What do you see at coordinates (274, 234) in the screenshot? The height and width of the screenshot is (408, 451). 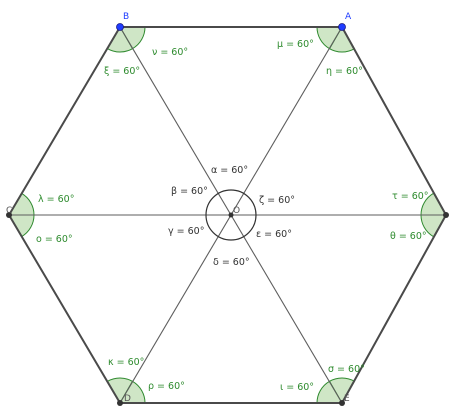 I see `center-angle-label-epsilon: ε = 60°` at bounding box center [274, 234].